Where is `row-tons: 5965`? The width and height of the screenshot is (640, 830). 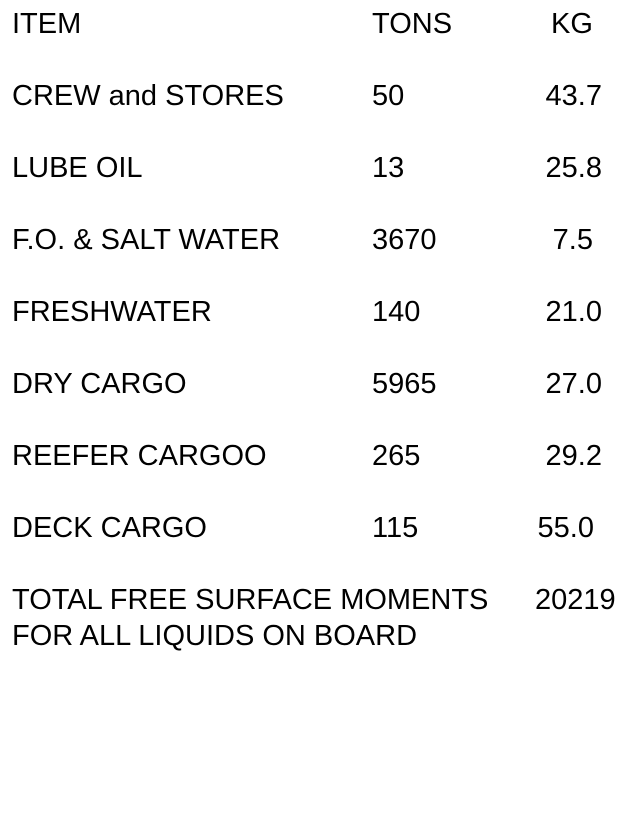 row-tons: 5965 is located at coordinates (404, 384).